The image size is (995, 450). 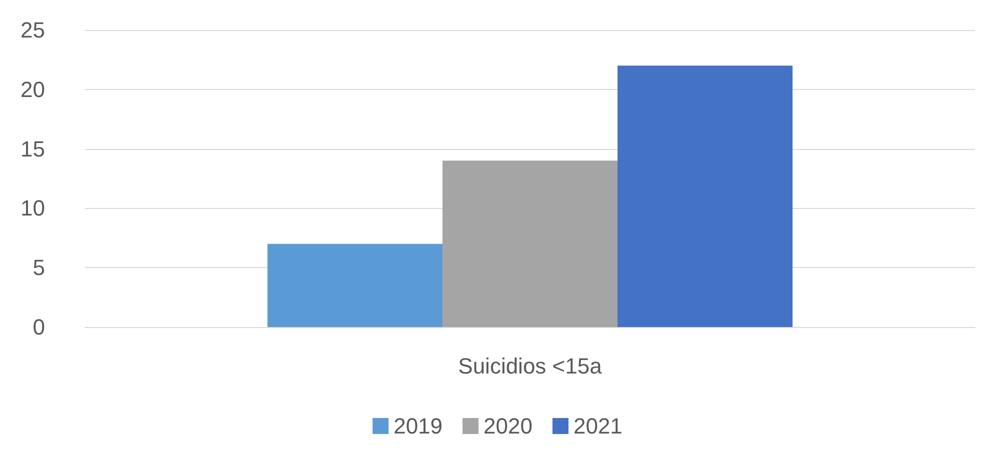 I want to click on legend-label: 2019, so click(x=418, y=426).